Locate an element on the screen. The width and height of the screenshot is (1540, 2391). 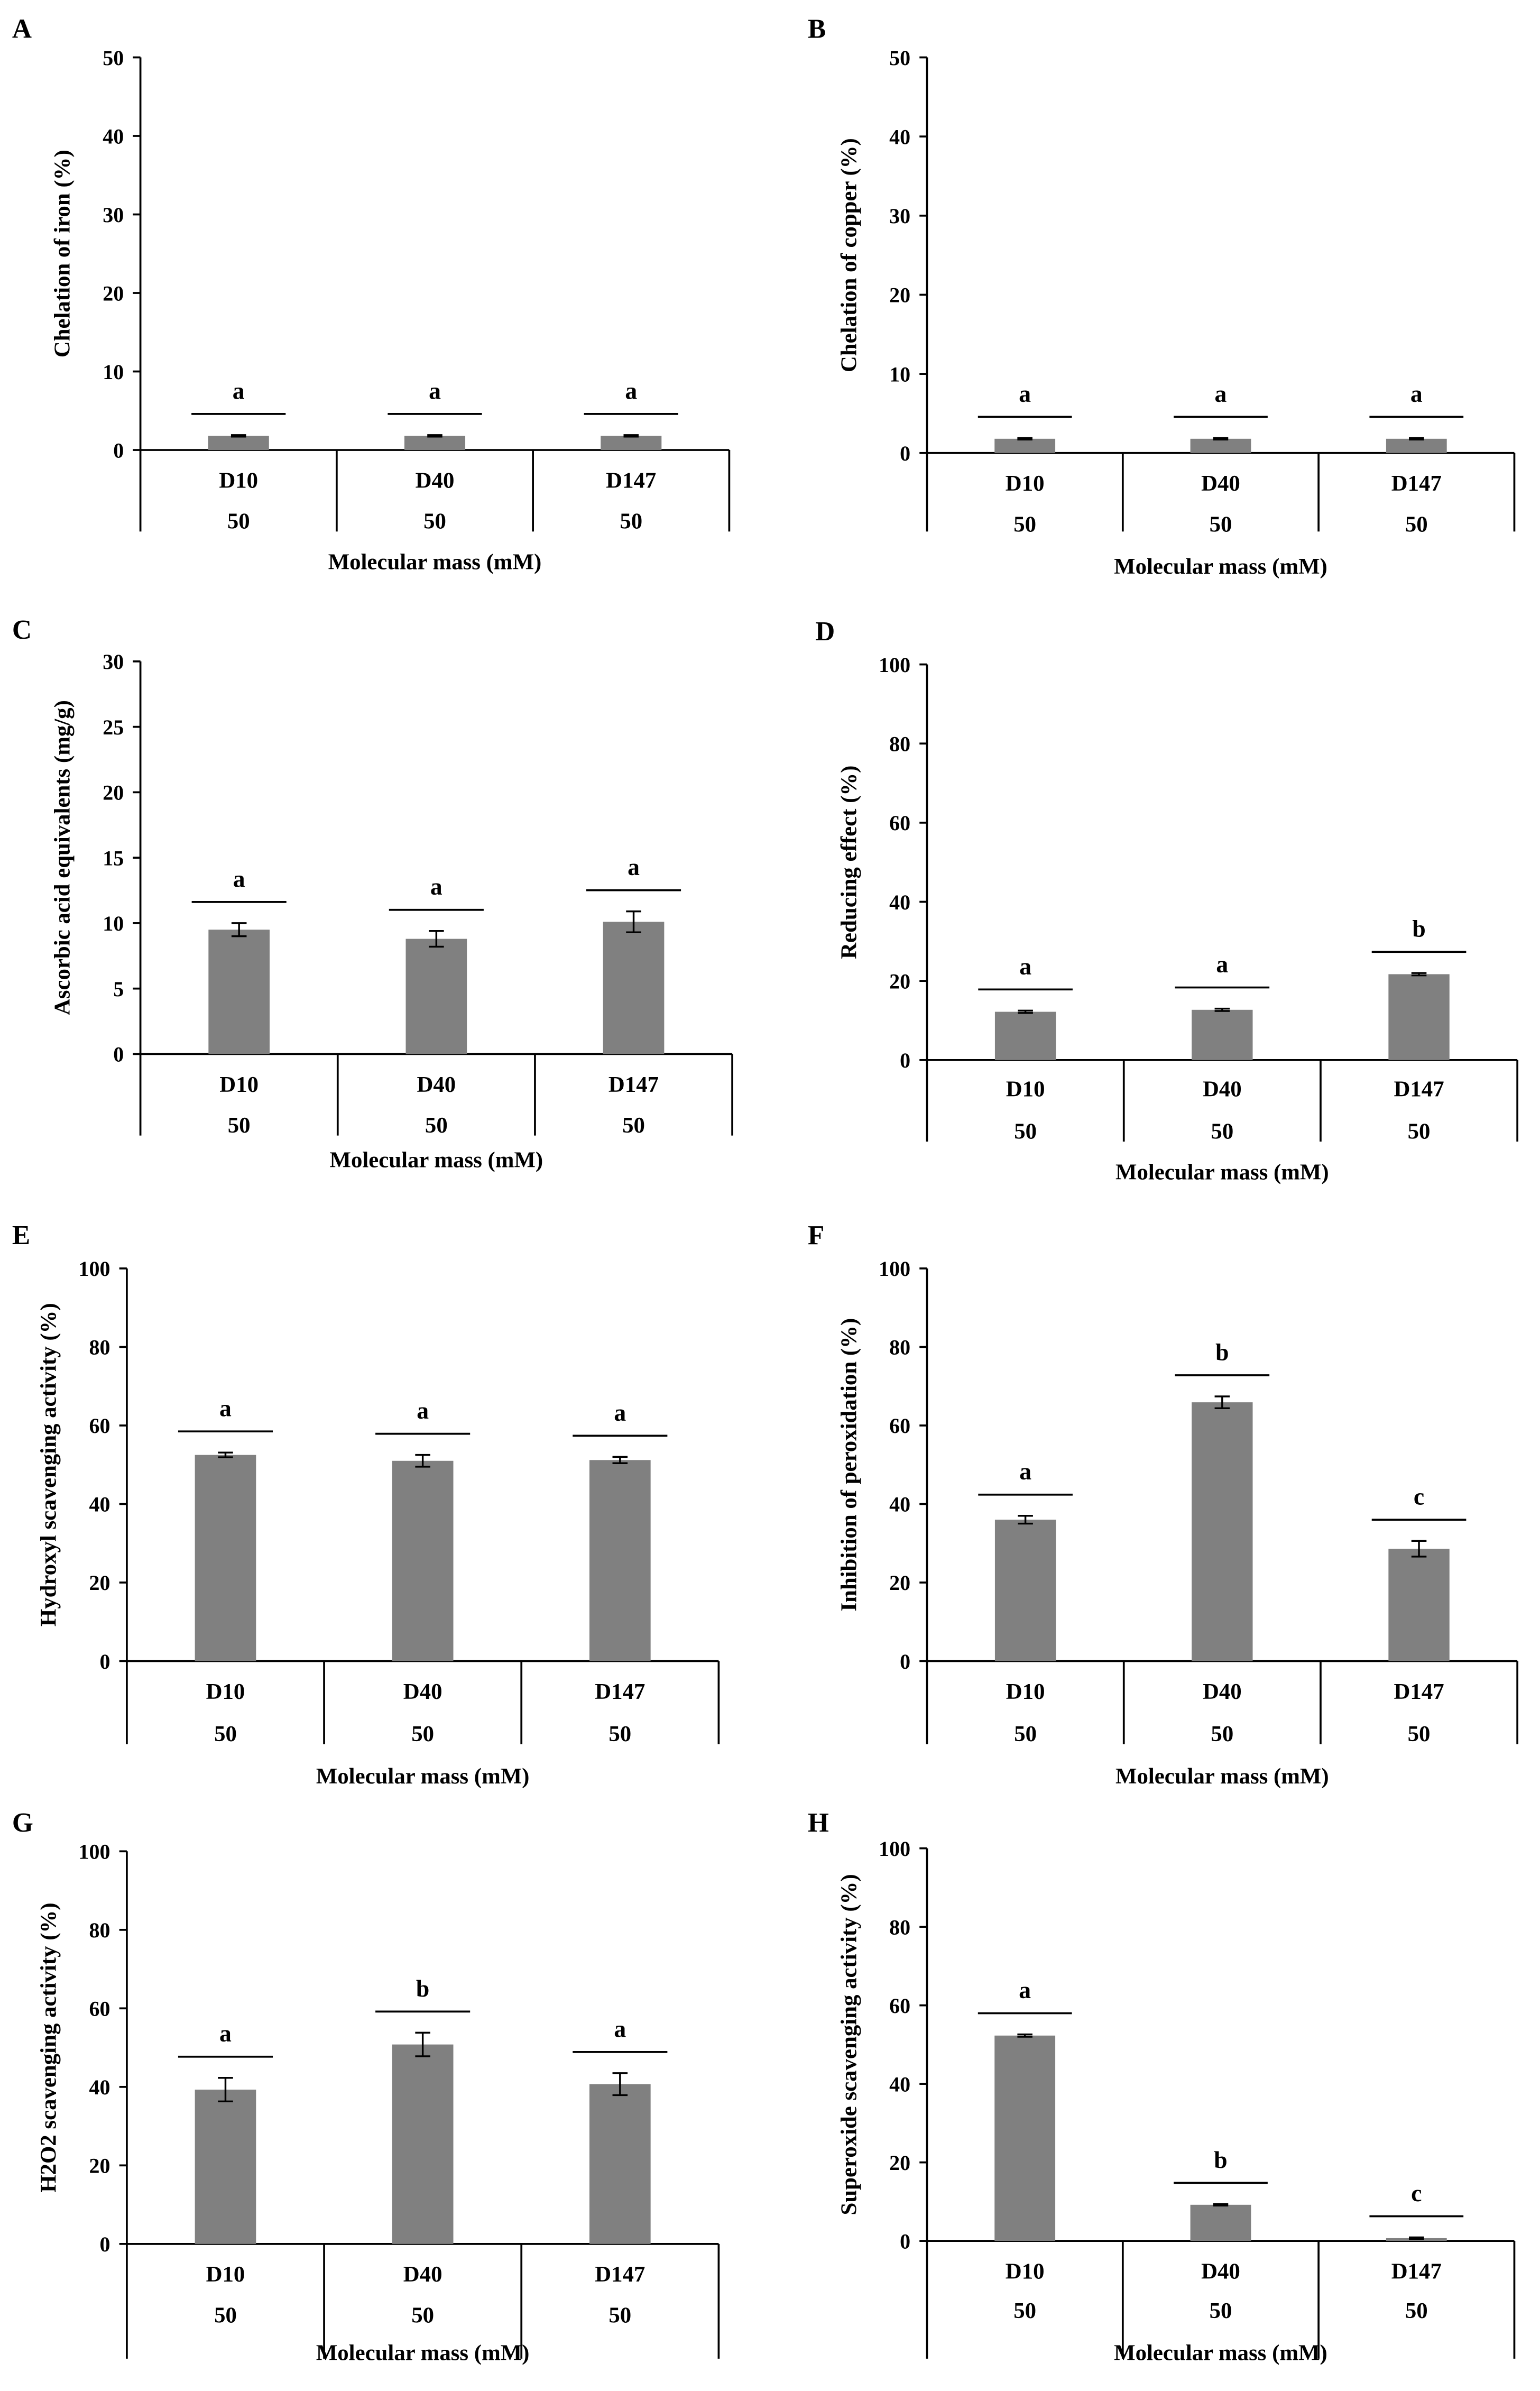
significance-letter: c is located at coordinates (1416, 2193).